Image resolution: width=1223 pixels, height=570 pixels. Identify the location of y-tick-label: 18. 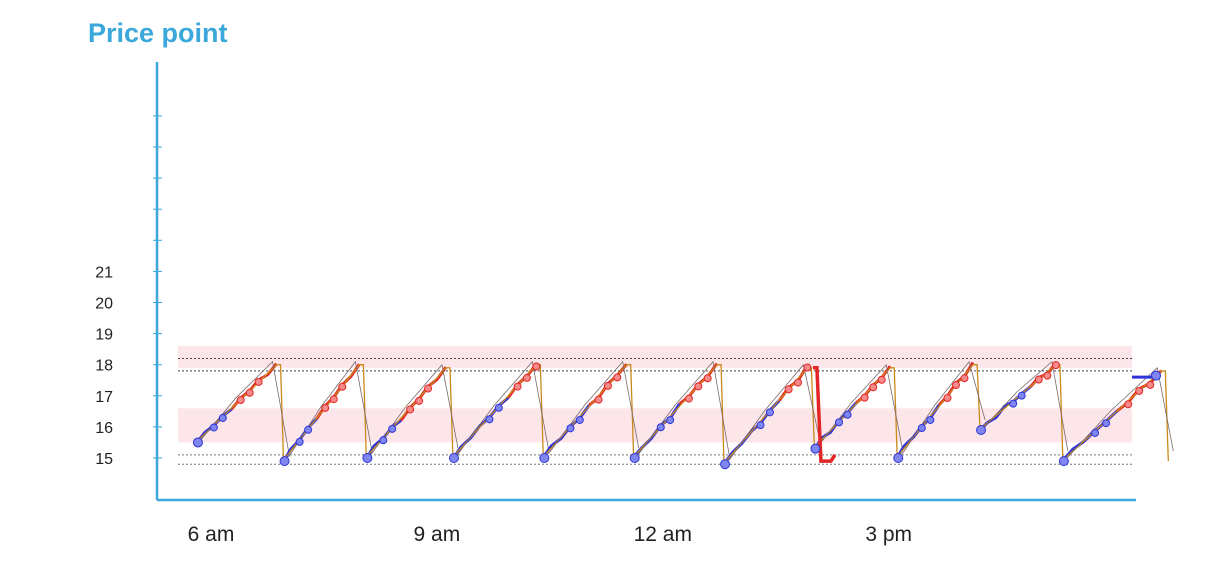
(104, 366).